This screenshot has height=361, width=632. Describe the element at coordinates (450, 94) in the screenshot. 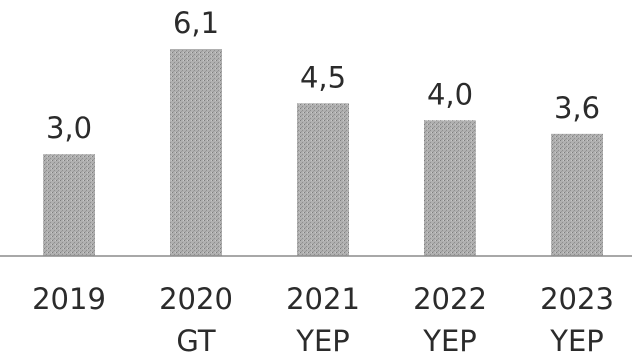

I see `value-label-2022: 4,0` at that location.